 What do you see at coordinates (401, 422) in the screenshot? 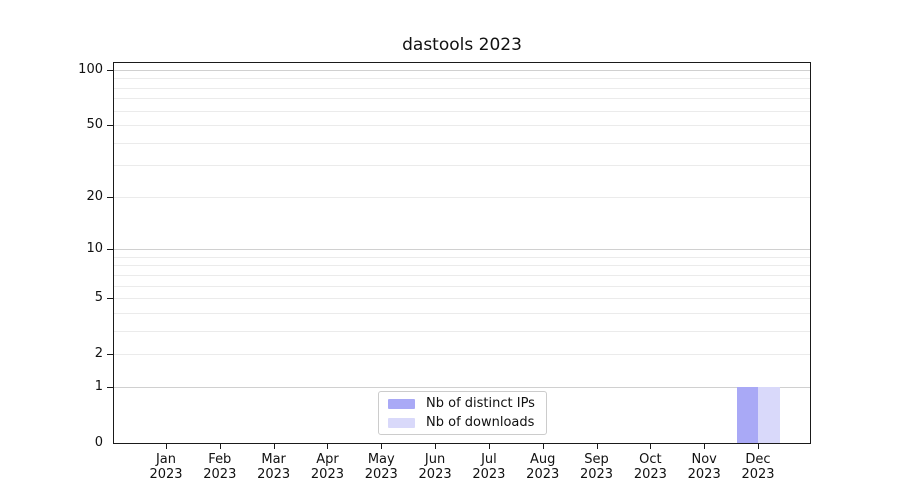
I see `legend-swatch-downloads` at bounding box center [401, 422].